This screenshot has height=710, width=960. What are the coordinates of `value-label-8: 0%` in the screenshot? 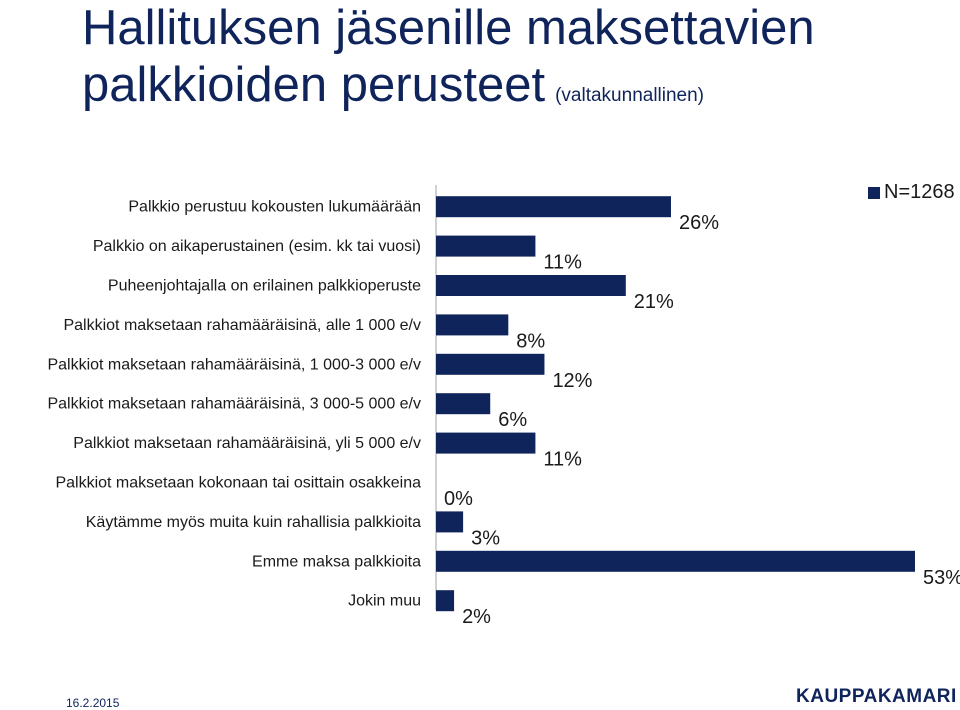 It's located at (458, 499).